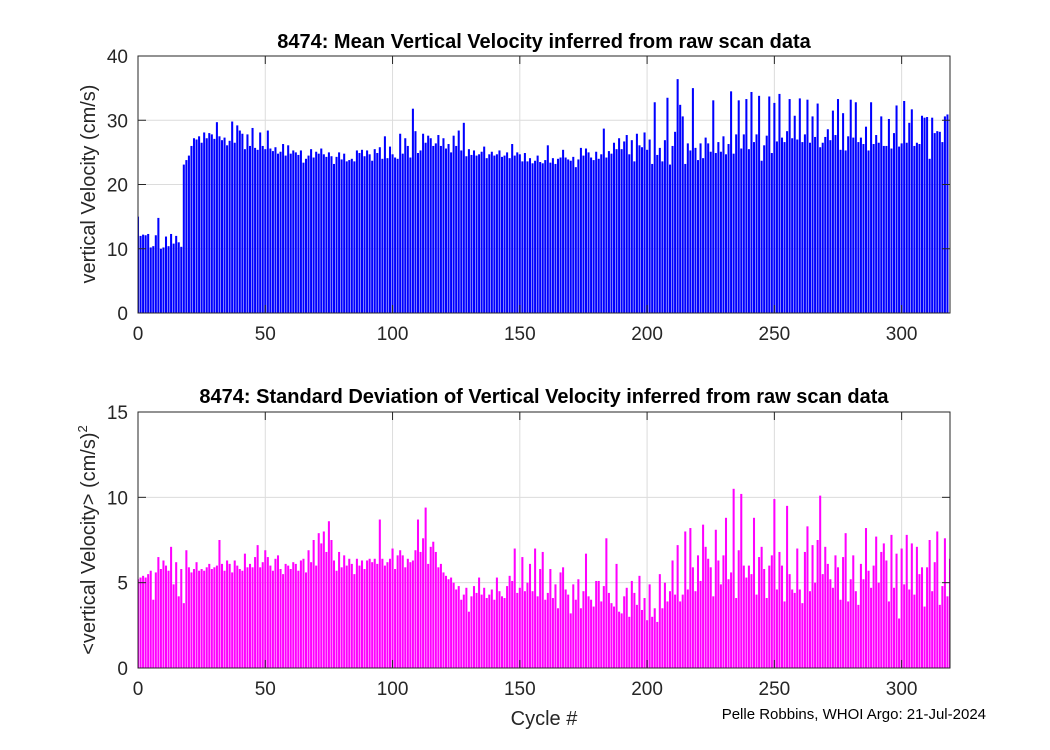 The image size is (1050, 750). I want to click on std-velocity-y-tick-label: 0, so click(122, 669).